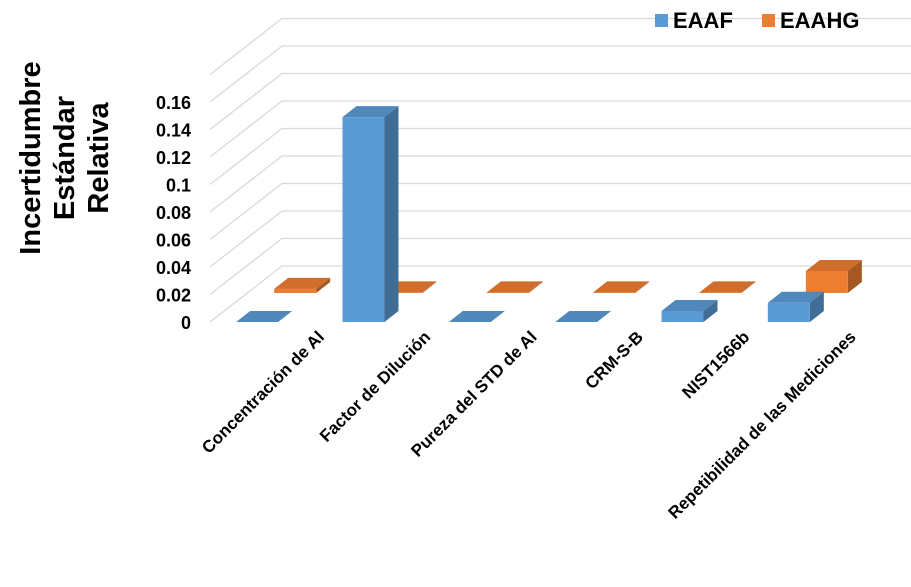 The width and height of the screenshot is (911, 587). I want to click on y-tick-label: 0.02, so click(173, 296).